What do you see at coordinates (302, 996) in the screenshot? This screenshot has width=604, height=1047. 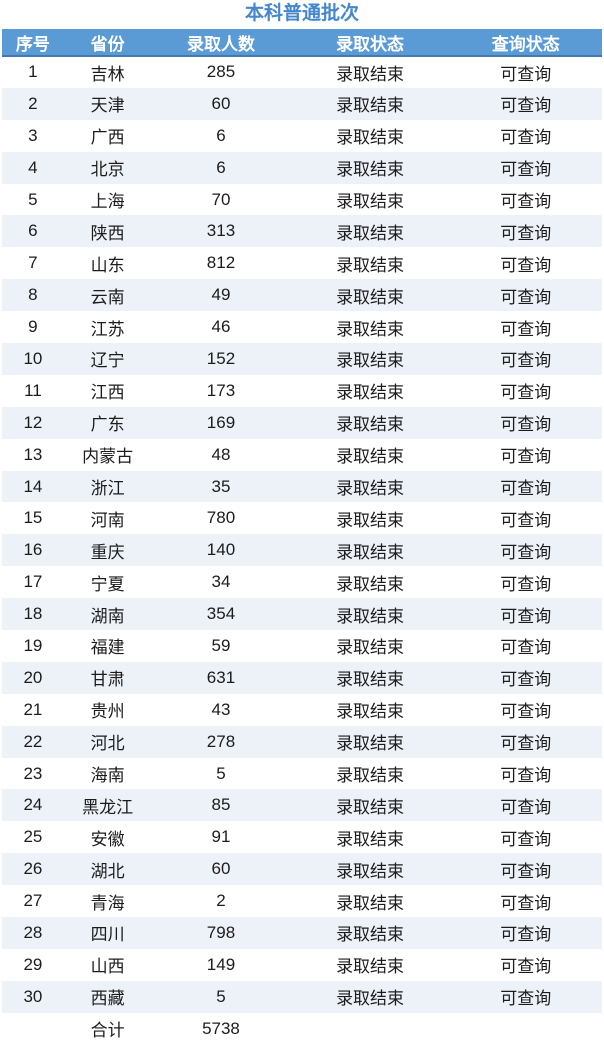 I see `table-row: 30 西藏 5 录取结束 可查询` at bounding box center [302, 996].